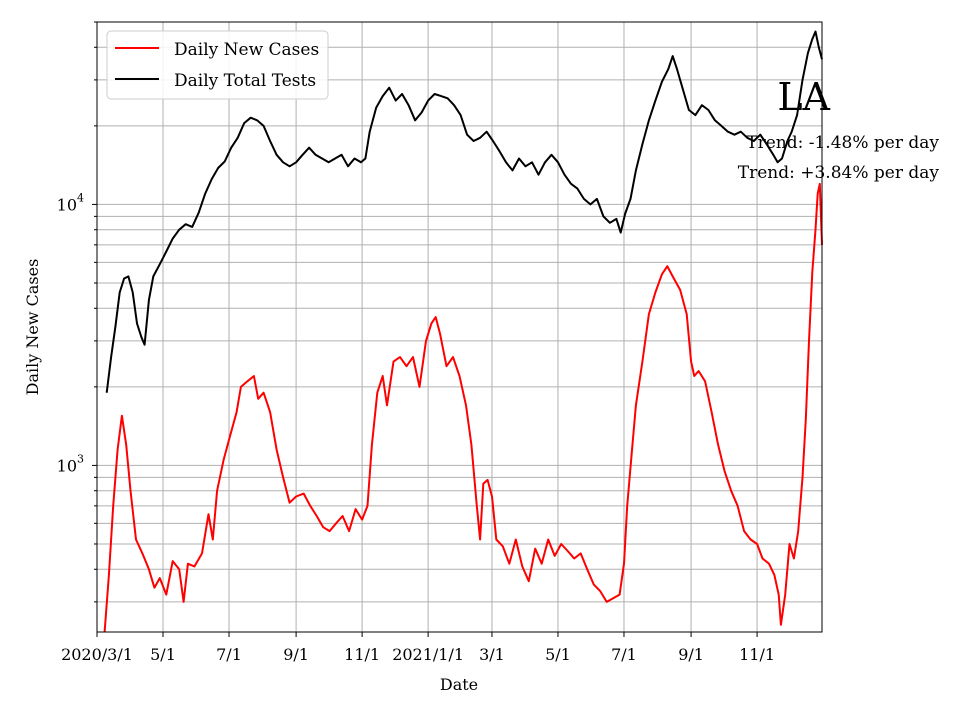 Image resolution: width=960 pixels, height=720 pixels. What do you see at coordinates (803, 97) in the screenshot?
I see `region-title: LA` at bounding box center [803, 97].